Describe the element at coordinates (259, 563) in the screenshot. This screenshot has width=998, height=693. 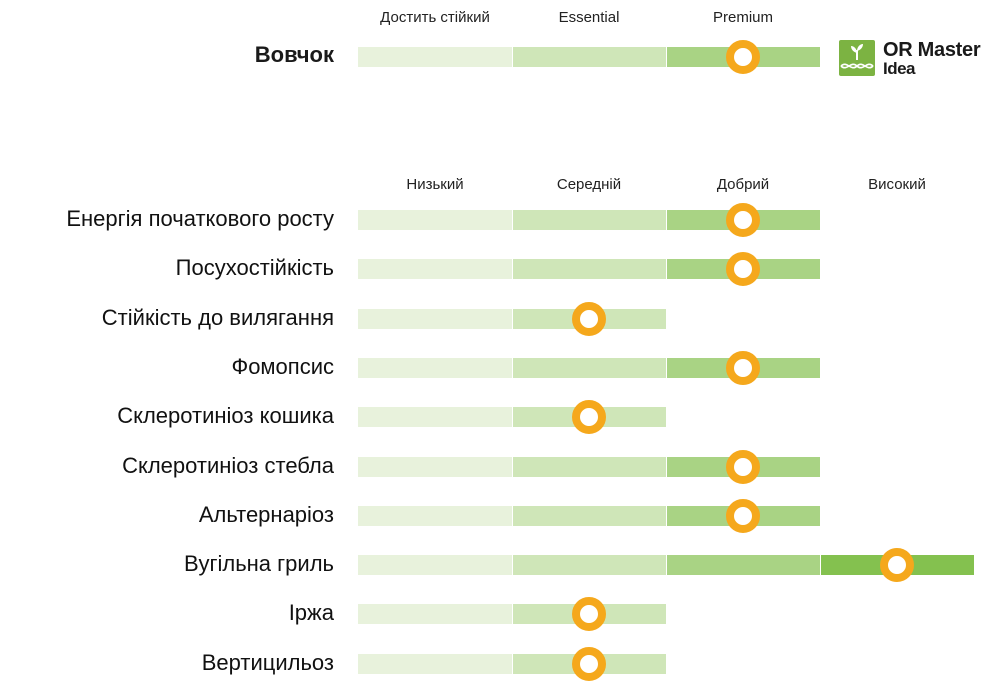
I see `trait-label: Вугільна гриль` at that location.